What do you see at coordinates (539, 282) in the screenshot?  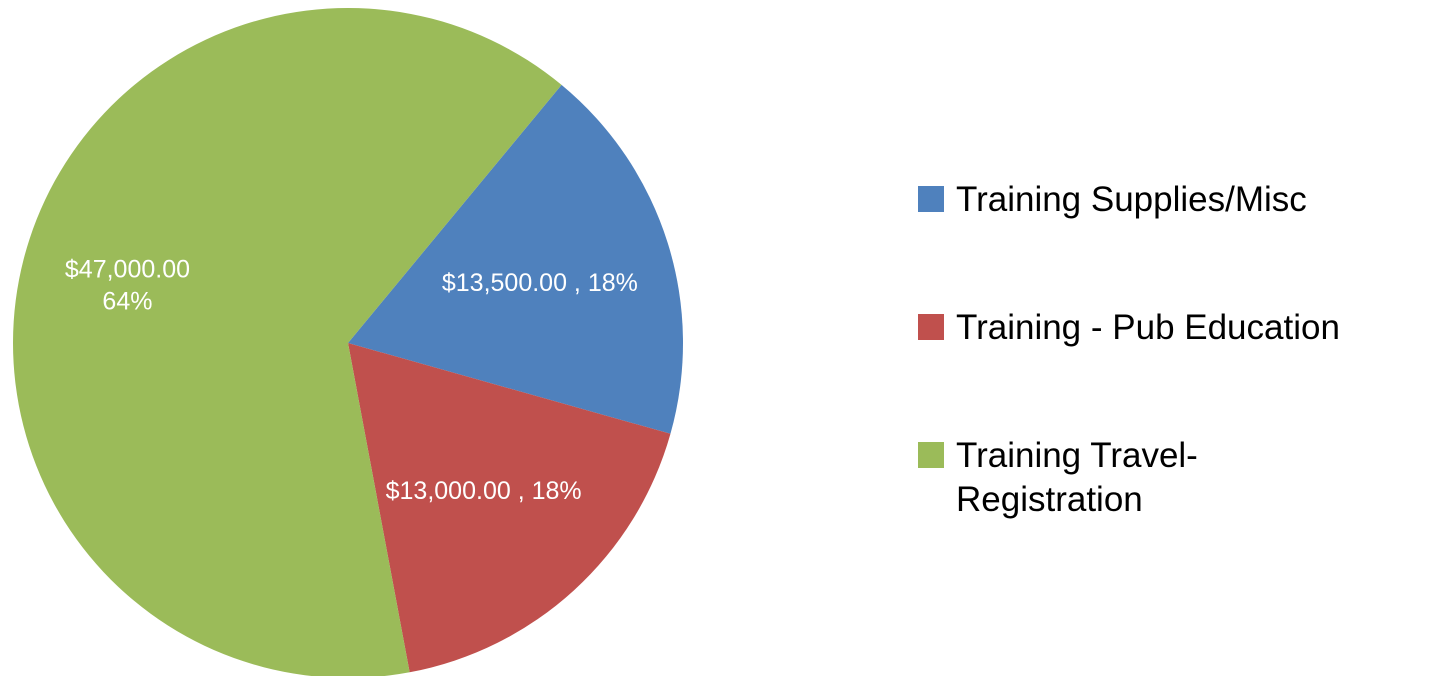 I see `data-label: $13,500.00 , 18%` at bounding box center [539, 282].